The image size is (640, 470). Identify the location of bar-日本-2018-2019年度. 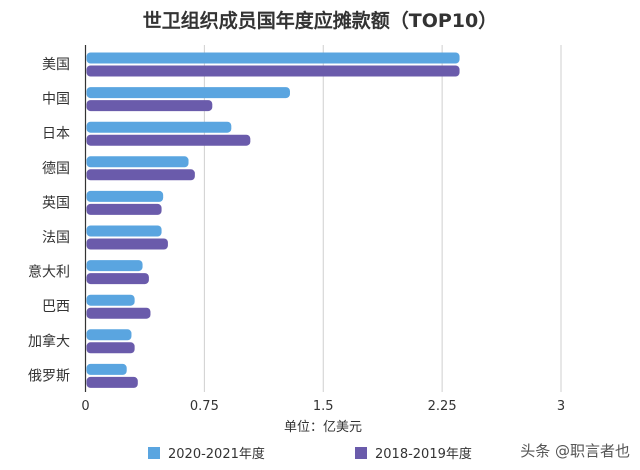
(168, 140).